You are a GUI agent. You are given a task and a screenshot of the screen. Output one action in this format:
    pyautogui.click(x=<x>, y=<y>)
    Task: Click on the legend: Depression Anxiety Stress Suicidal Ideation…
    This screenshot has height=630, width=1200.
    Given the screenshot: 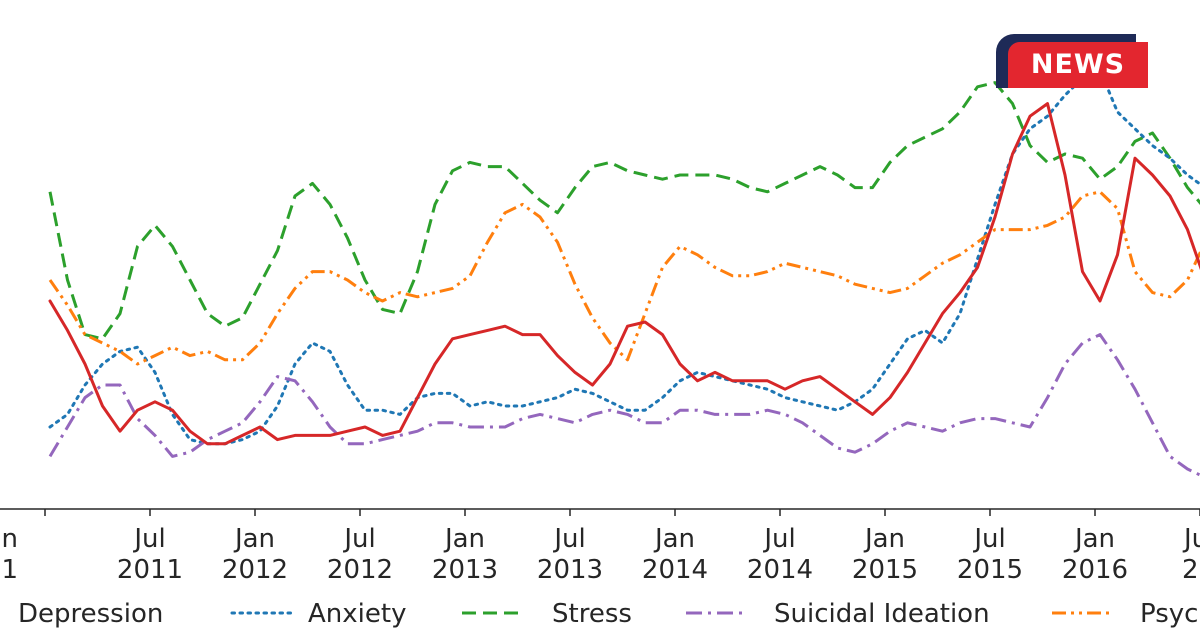 What is the action you would take?
    pyautogui.click(x=608, y=614)
    